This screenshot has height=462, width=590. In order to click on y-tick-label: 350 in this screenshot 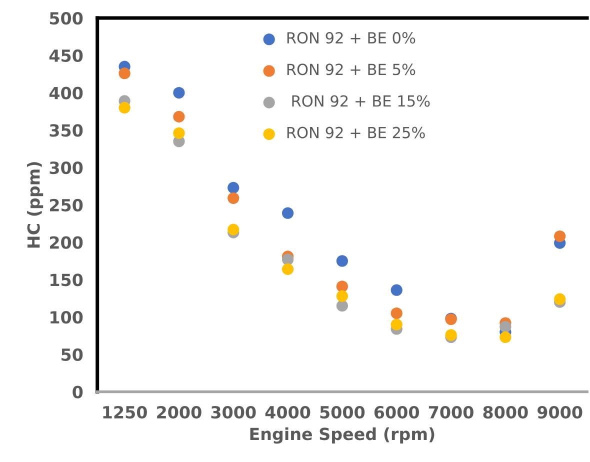, I will do `click(66, 130)`.